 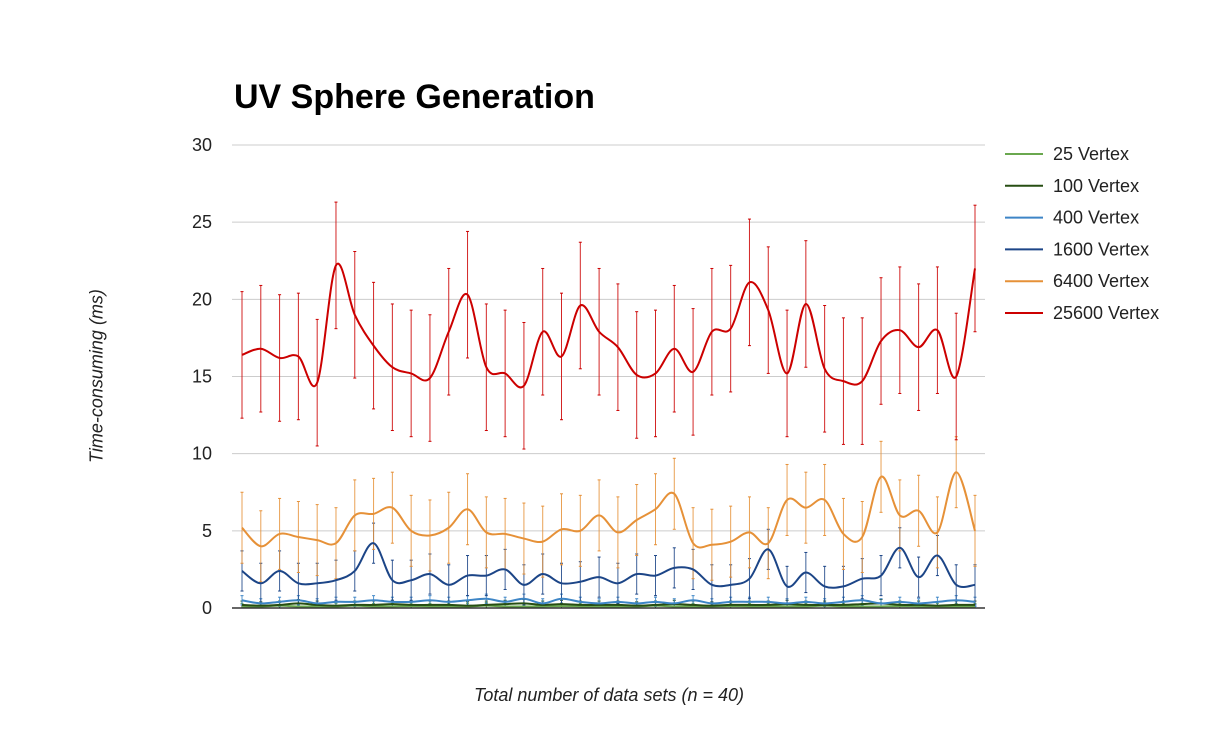 I want to click on y-tick-label: 25, so click(x=202, y=222).